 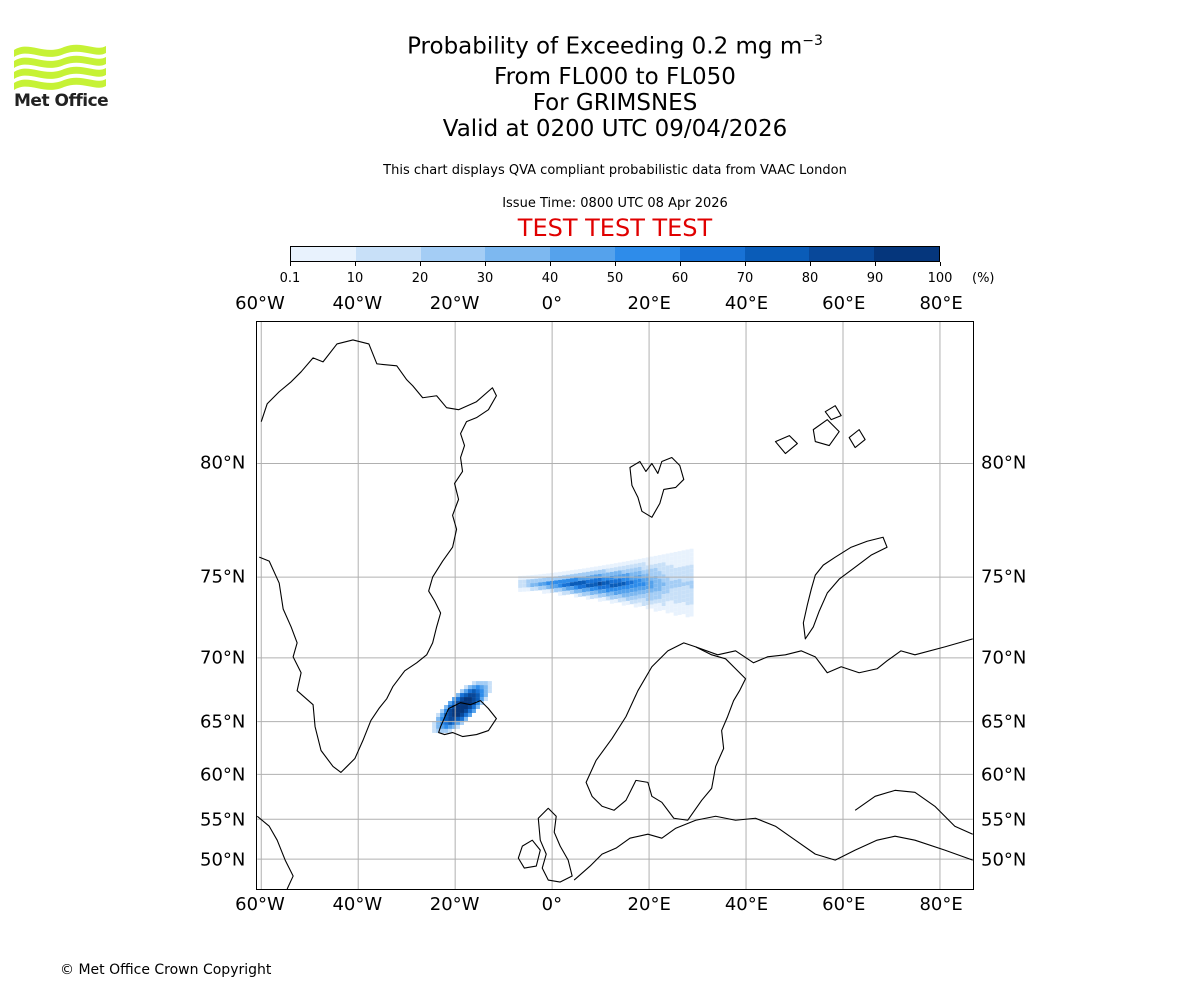 I want to click on latitude-label: 50°N, so click(x=223, y=860).